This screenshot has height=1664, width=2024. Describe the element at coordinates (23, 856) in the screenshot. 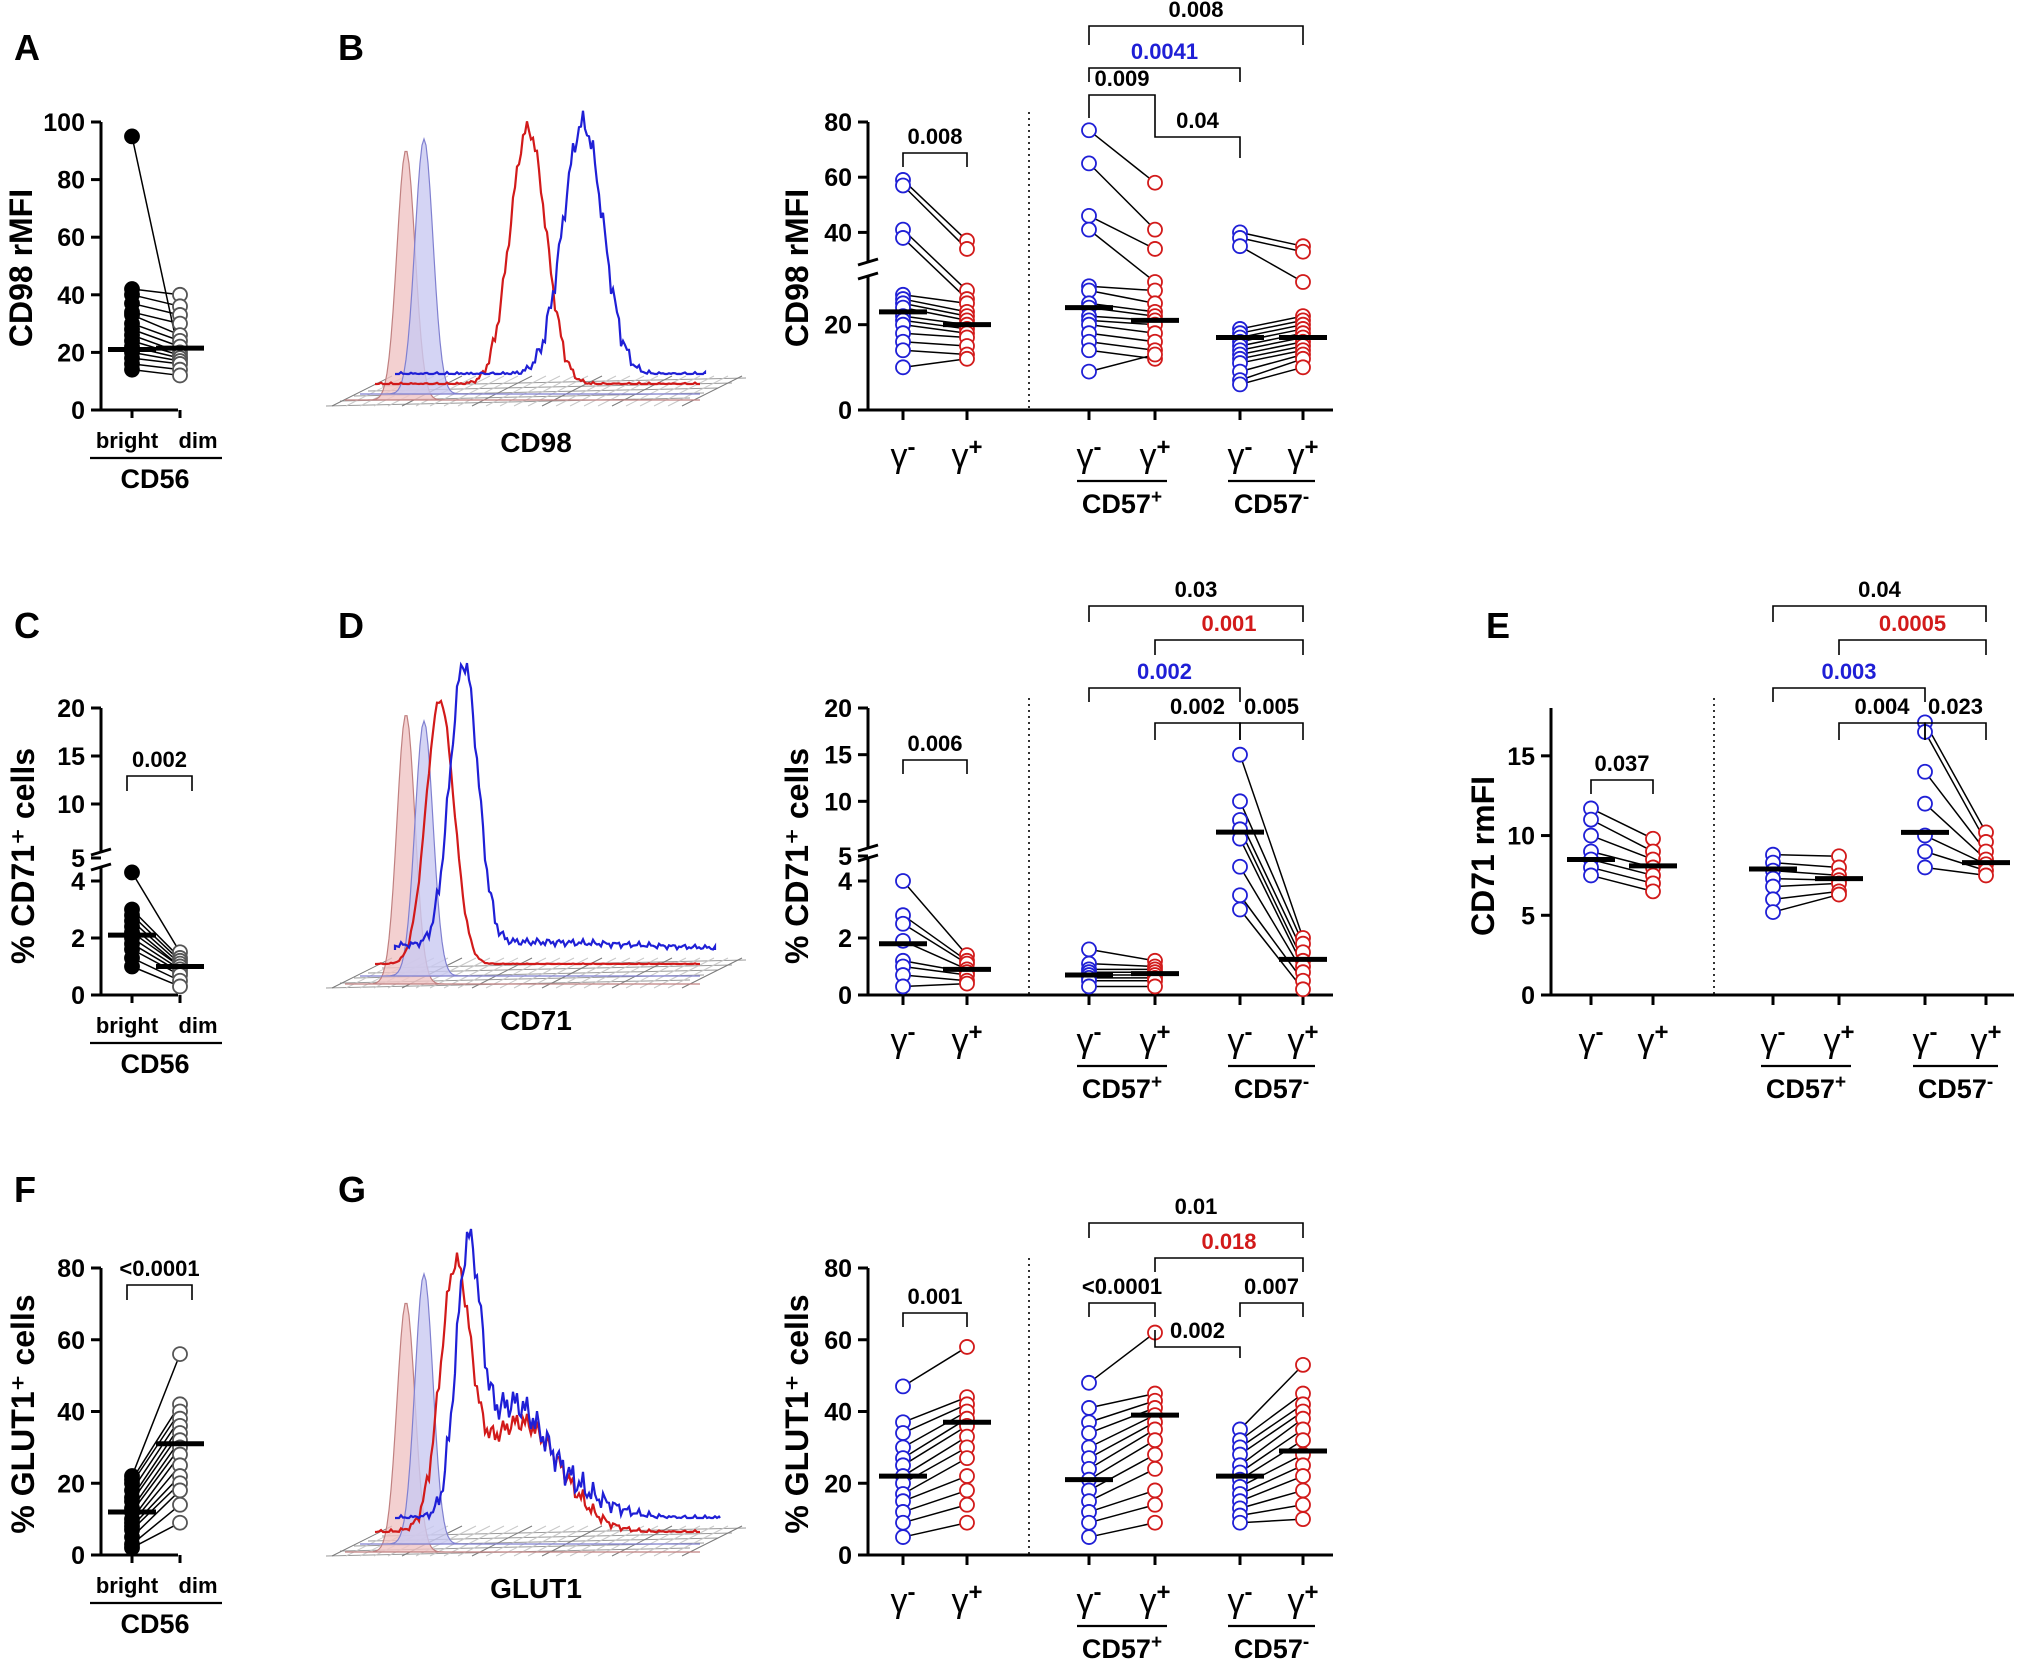

I see `ylabel-C: % CD71⁺ cells` at that location.